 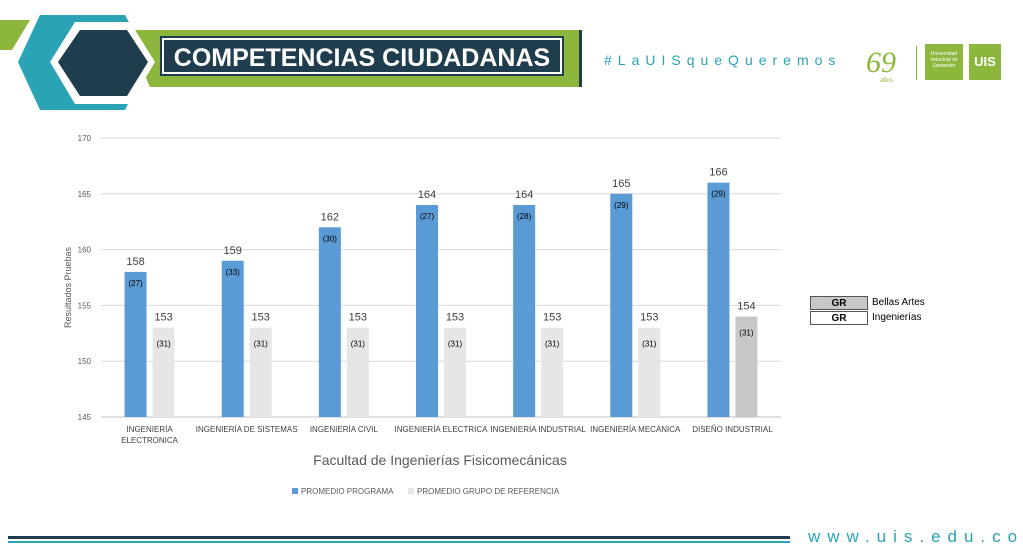 I want to click on x-tick-label: ELECTRONICA, so click(x=150, y=440).